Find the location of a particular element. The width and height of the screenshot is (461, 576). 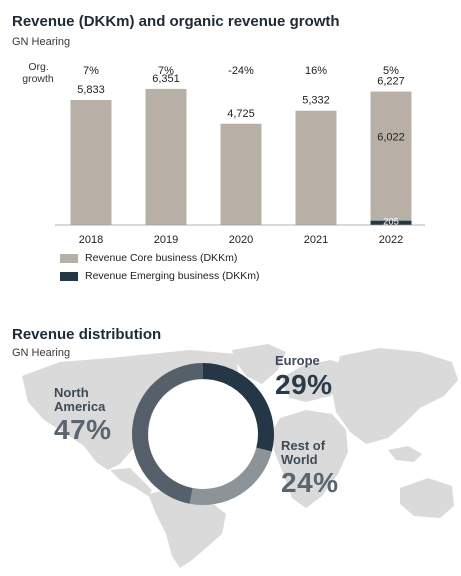

legend-core: Revenue Core business (DKKm) is located at coordinates (148, 258).